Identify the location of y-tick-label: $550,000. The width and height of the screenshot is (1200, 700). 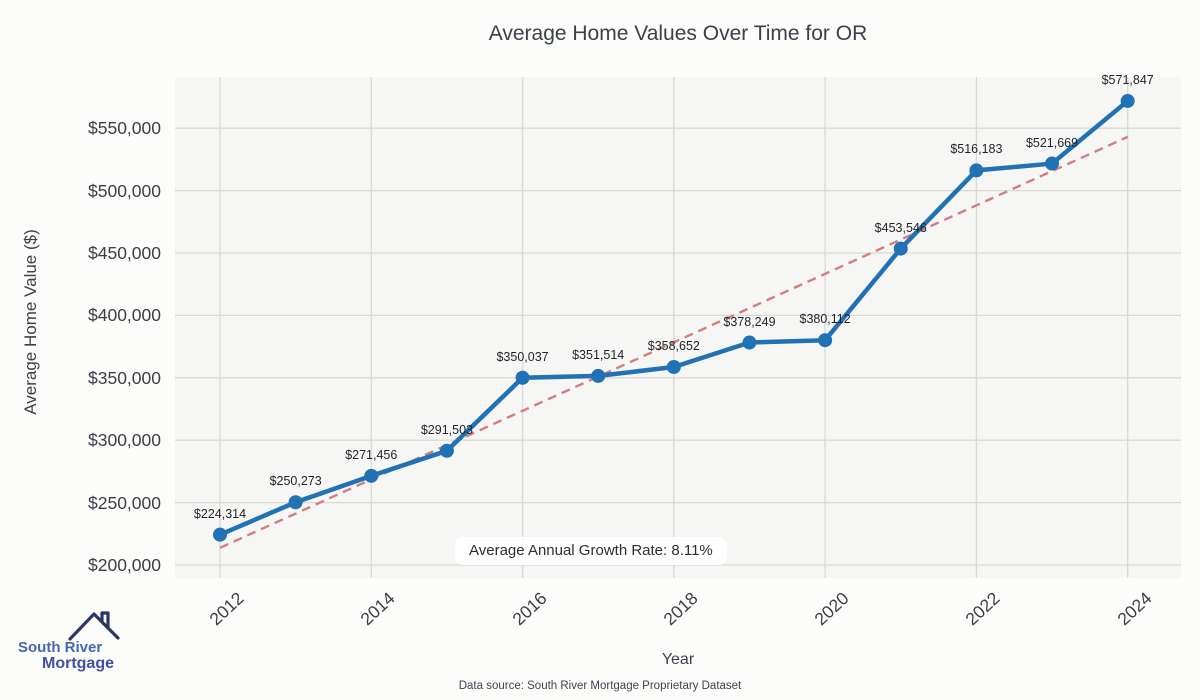
(124, 128).